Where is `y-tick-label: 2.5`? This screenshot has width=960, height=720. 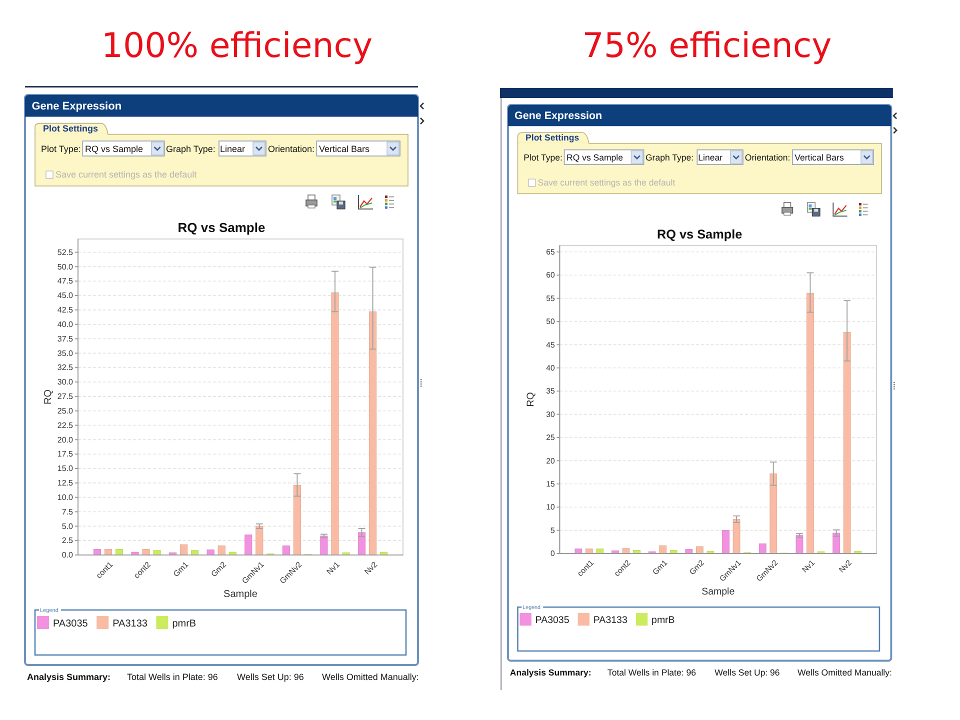 y-tick-label: 2.5 is located at coordinates (68, 541).